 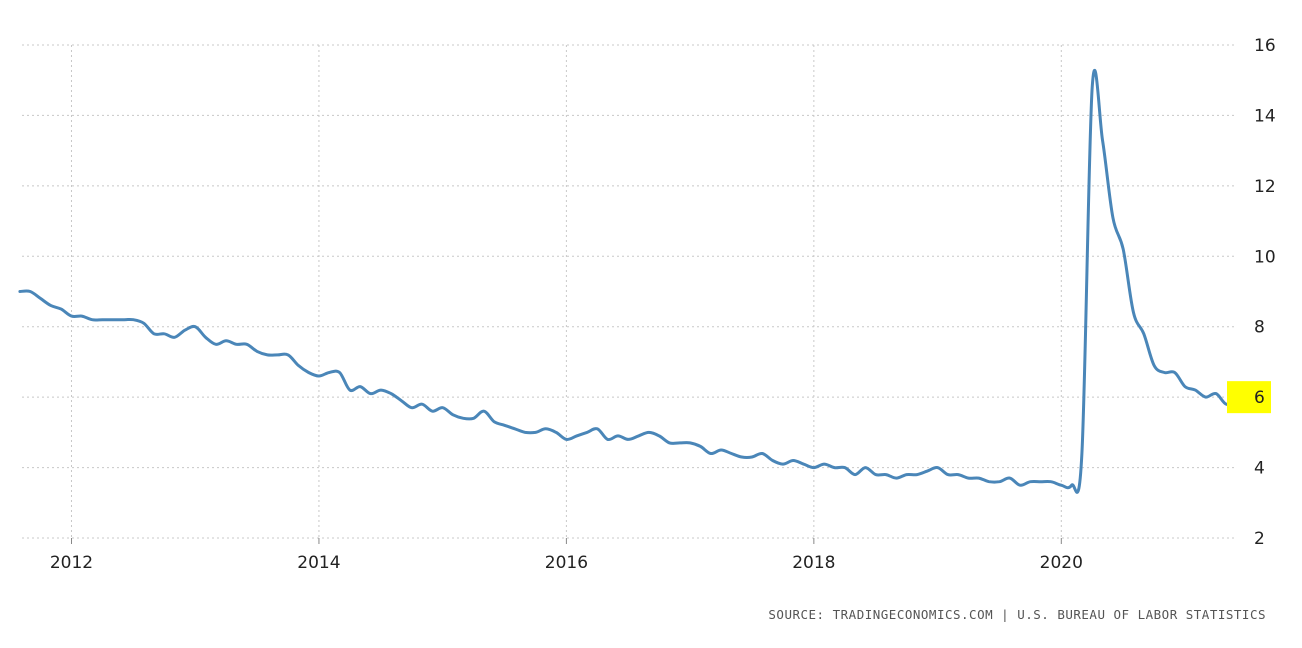 What do you see at coordinates (1265, 257) in the screenshot?
I see `y-tick-label: 10` at bounding box center [1265, 257].